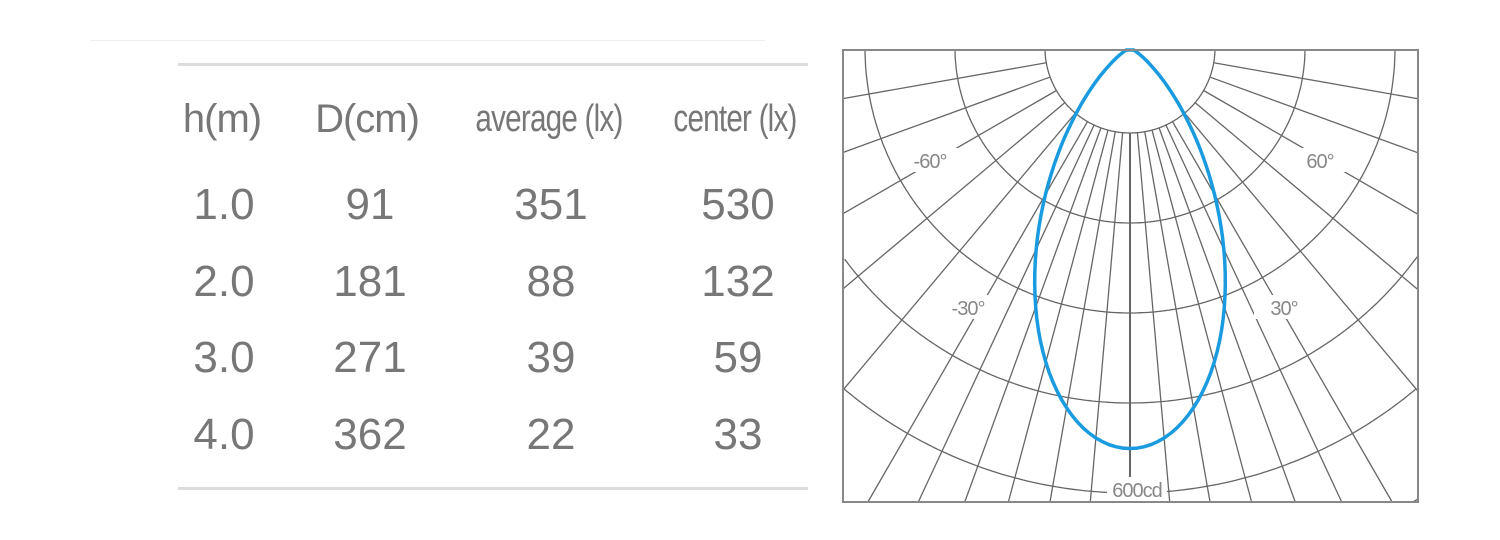 The height and width of the screenshot is (540, 1500). What do you see at coordinates (738, 281) in the screenshot?
I see `table-cell: 132` at bounding box center [738, 281].